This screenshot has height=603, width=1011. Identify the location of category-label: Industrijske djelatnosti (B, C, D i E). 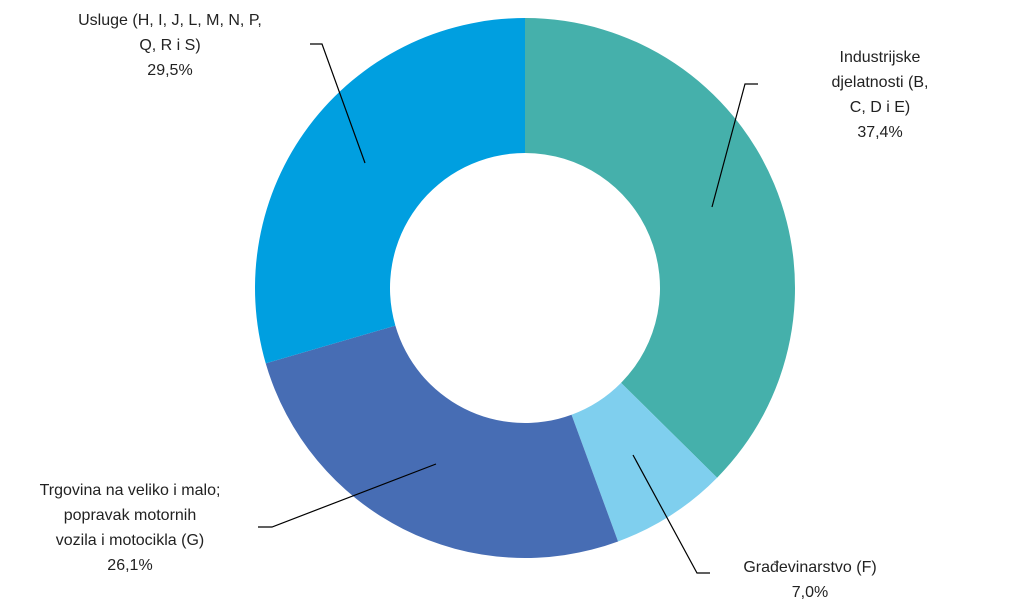
(880, 82).